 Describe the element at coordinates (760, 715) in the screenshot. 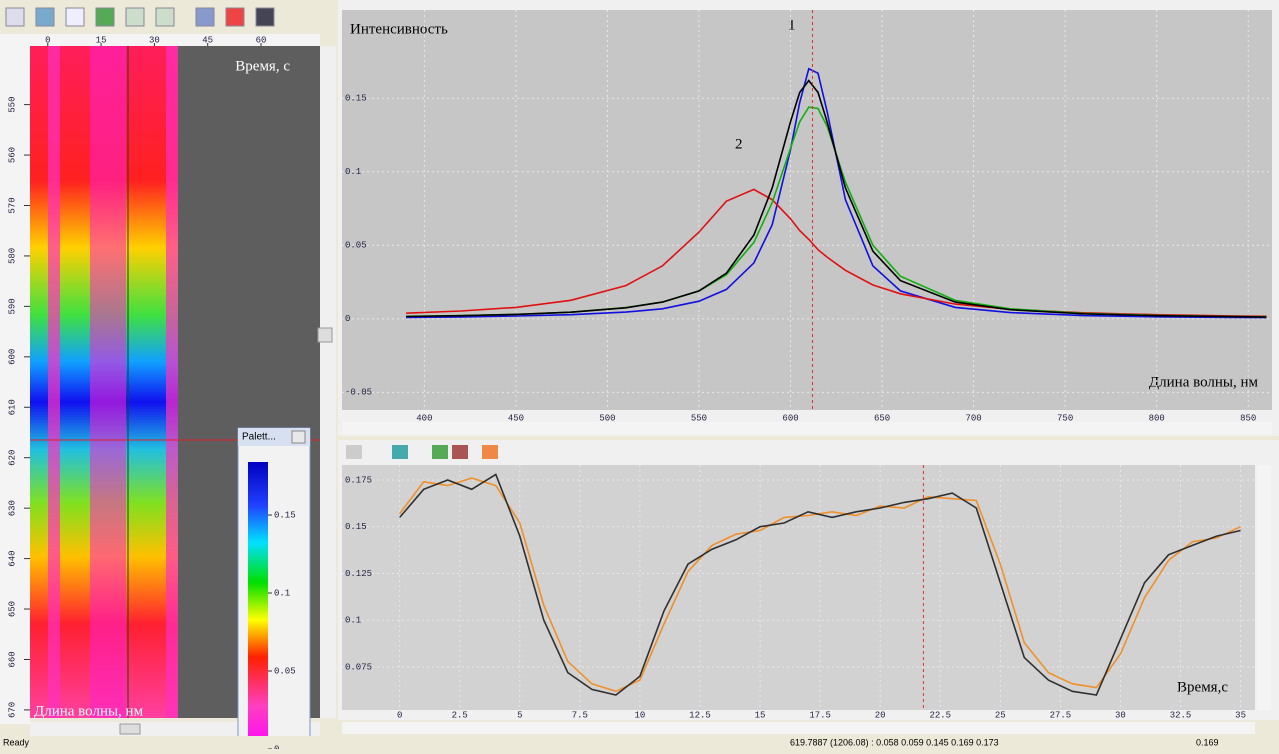

I see `x-tick-label: 15` at that location.